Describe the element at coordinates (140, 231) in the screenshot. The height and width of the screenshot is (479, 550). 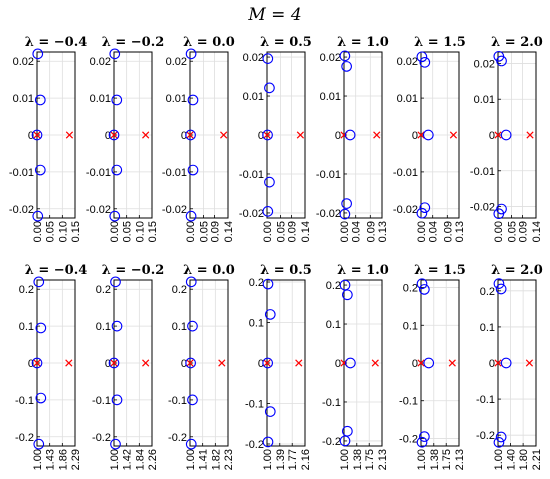
I see `x-tick-label: 0.10` at that location.